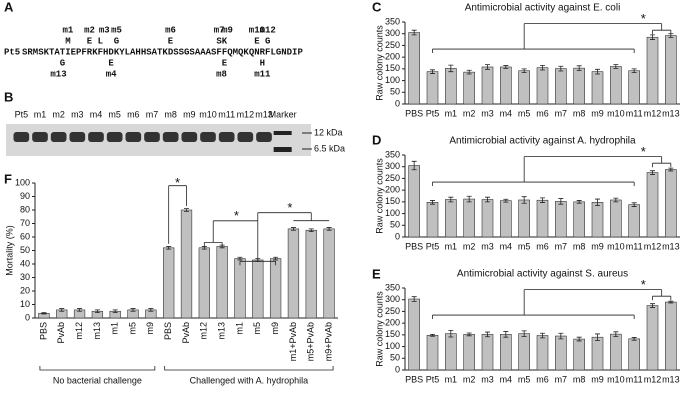  What do you see at coordinates (414, 246) in the screenshot?
I see `x-tick-label: PBS` at bounding box center [414, 246].